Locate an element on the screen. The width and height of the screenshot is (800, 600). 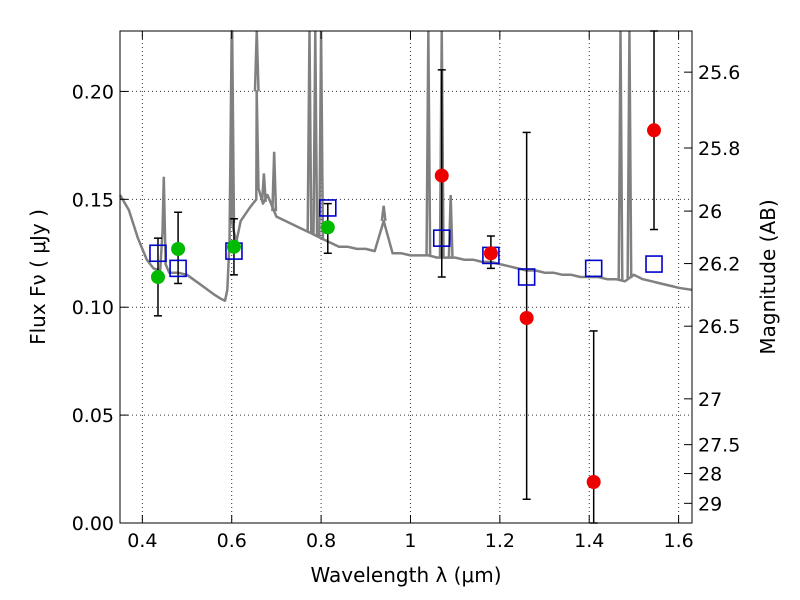
x-tick-label: 1.6 is located at coordinates (678, 541).